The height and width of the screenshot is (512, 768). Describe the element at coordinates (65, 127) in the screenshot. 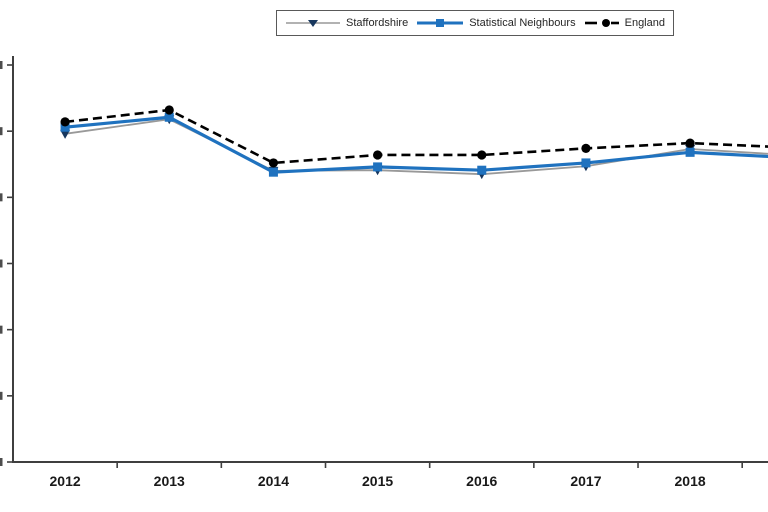

I see `marker-statistical-neighbours-2012` at that location.